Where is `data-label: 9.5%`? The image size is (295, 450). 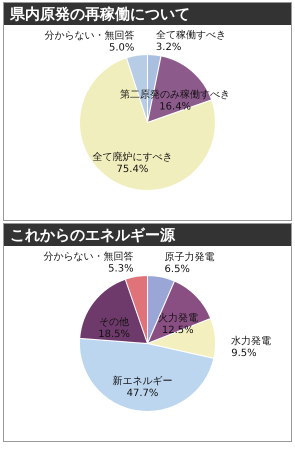 data-label: 9.5% is located at coordinates (244, 353).